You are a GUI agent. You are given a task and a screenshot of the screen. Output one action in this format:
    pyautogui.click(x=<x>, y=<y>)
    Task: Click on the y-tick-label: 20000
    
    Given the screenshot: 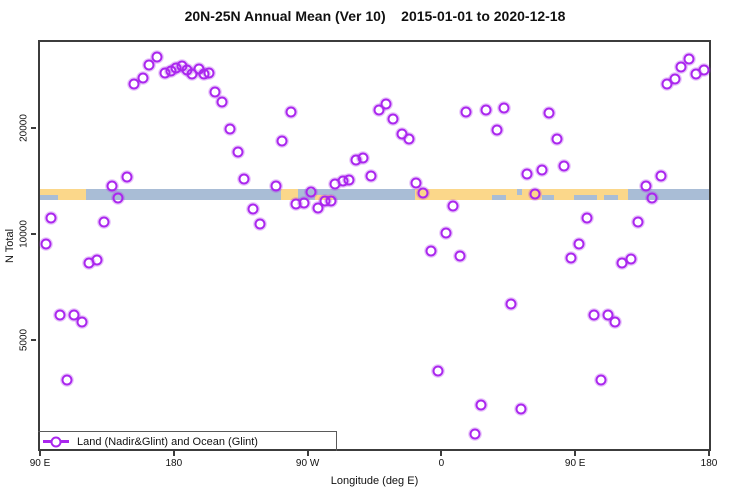 What is the action you would take?
    pyautogui.click(x=24, y=128)
    